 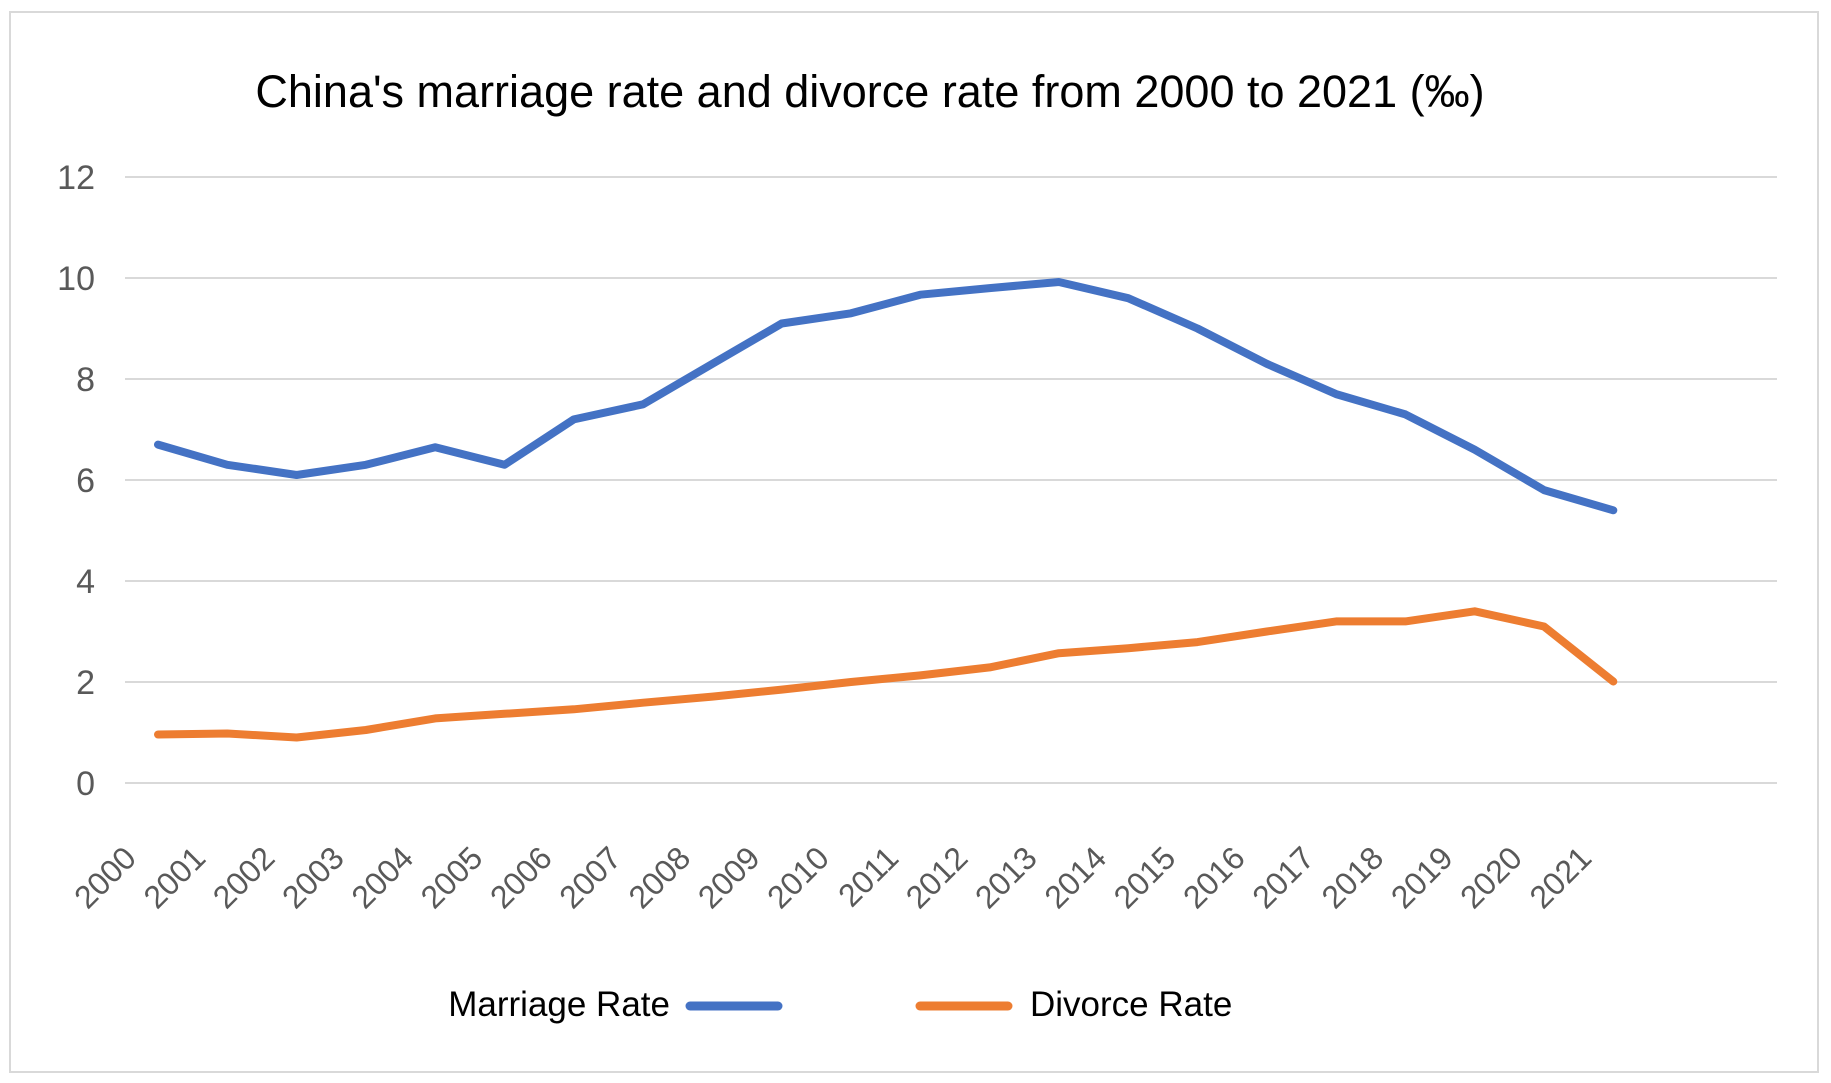 I want to click on y-axis-tick-labels: 0 2 4 6 8 10 12, so click(x=76, y=481).